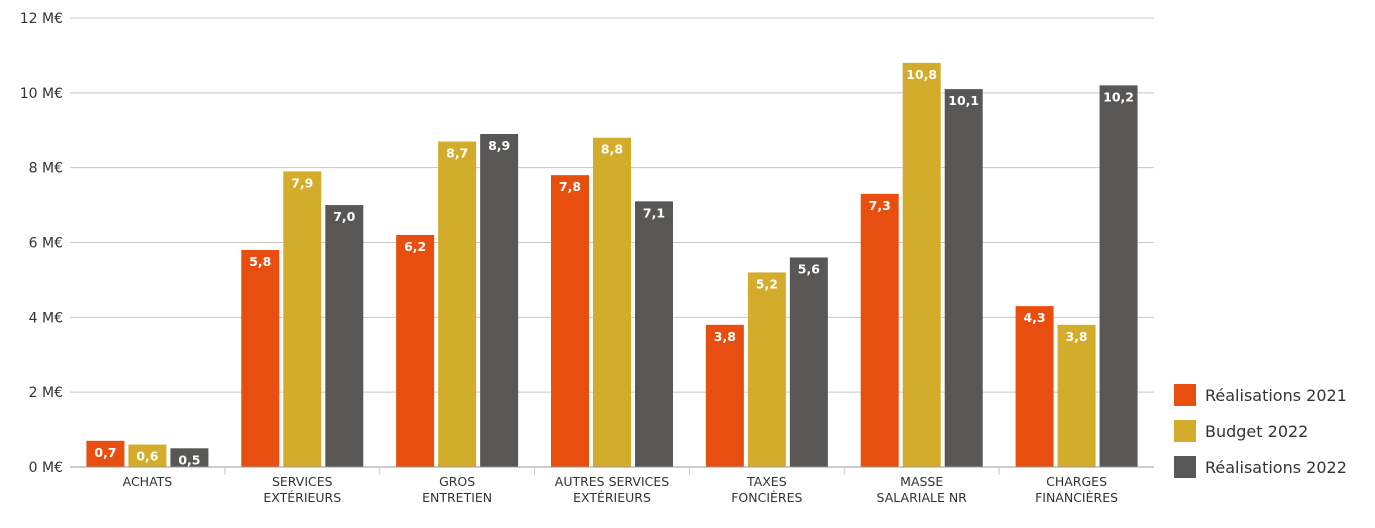 This screenshot has width=1375, height=528. I want to click on y-tick-label: 12 M€, so click(41, 19).